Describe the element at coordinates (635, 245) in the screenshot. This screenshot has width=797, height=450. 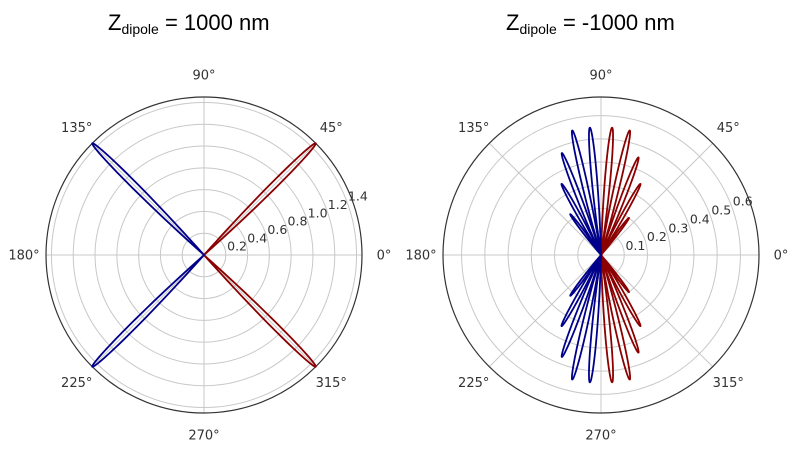
I see `radial-tick-label: 0.1` at that location.